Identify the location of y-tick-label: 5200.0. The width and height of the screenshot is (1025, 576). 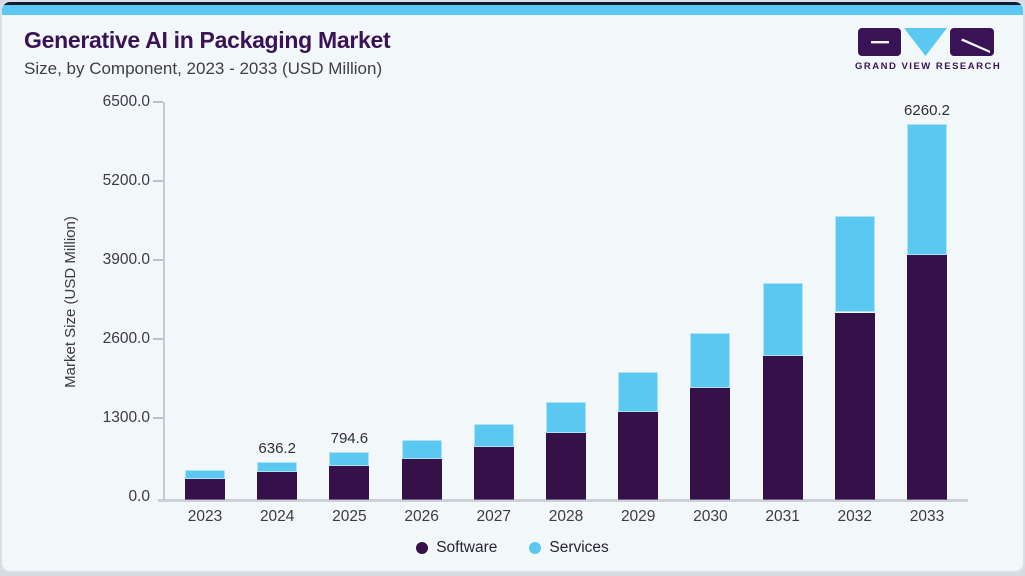
(126, 180).